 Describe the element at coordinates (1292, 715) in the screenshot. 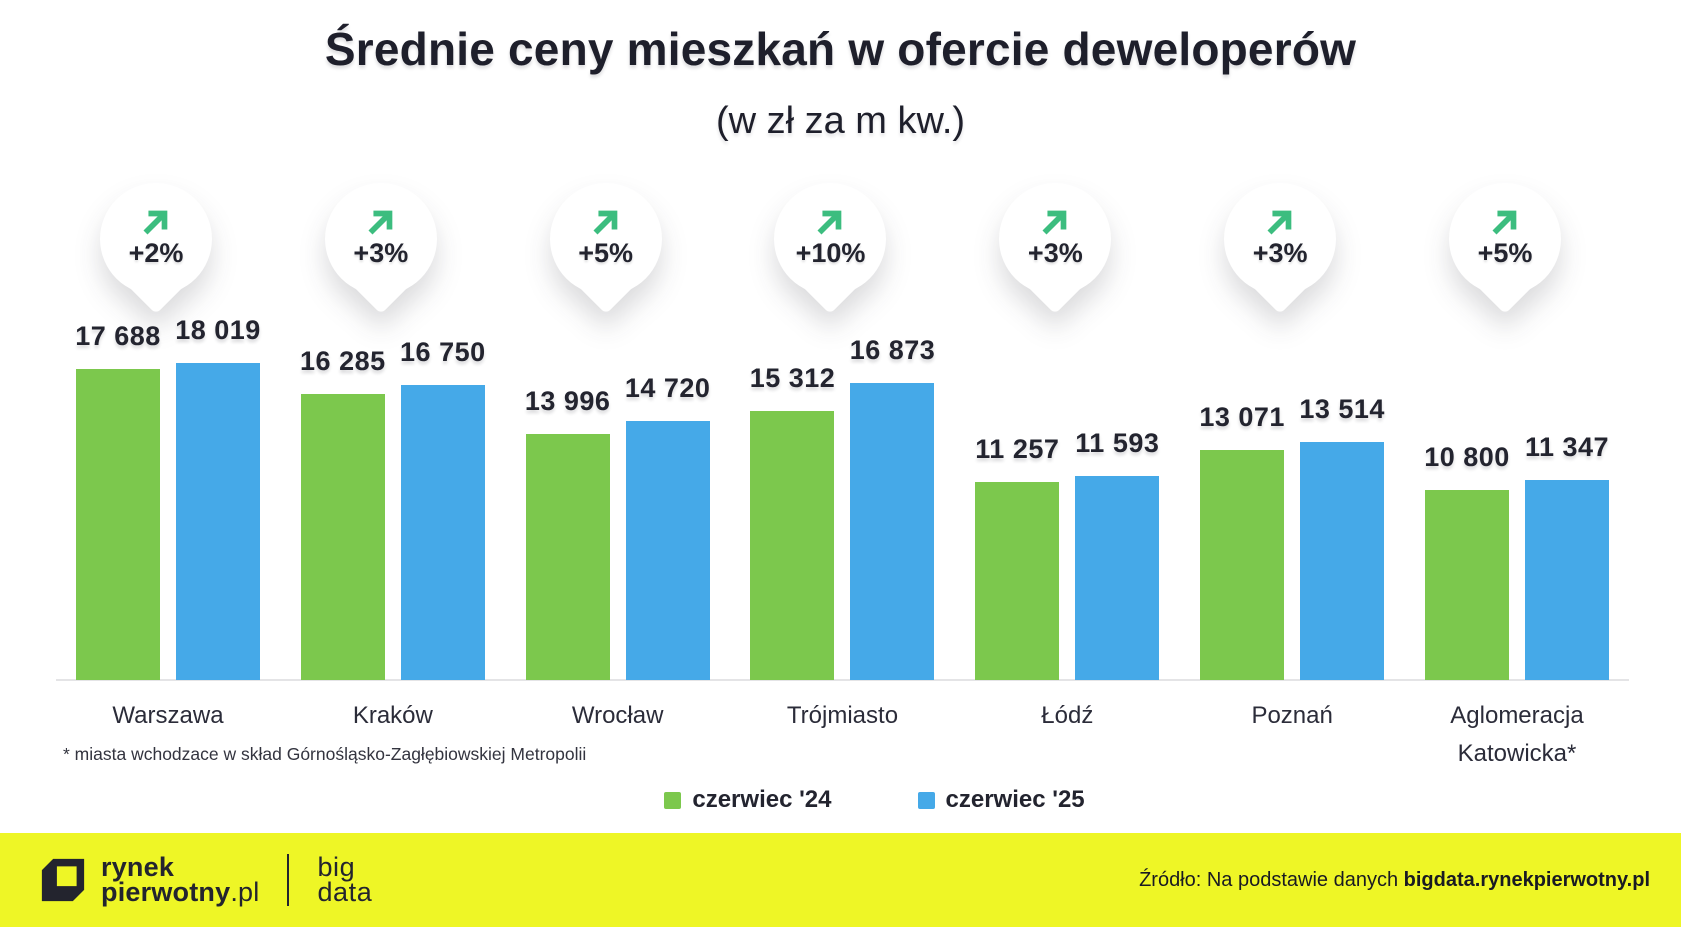

I see `city-label: Poznań` at that location.